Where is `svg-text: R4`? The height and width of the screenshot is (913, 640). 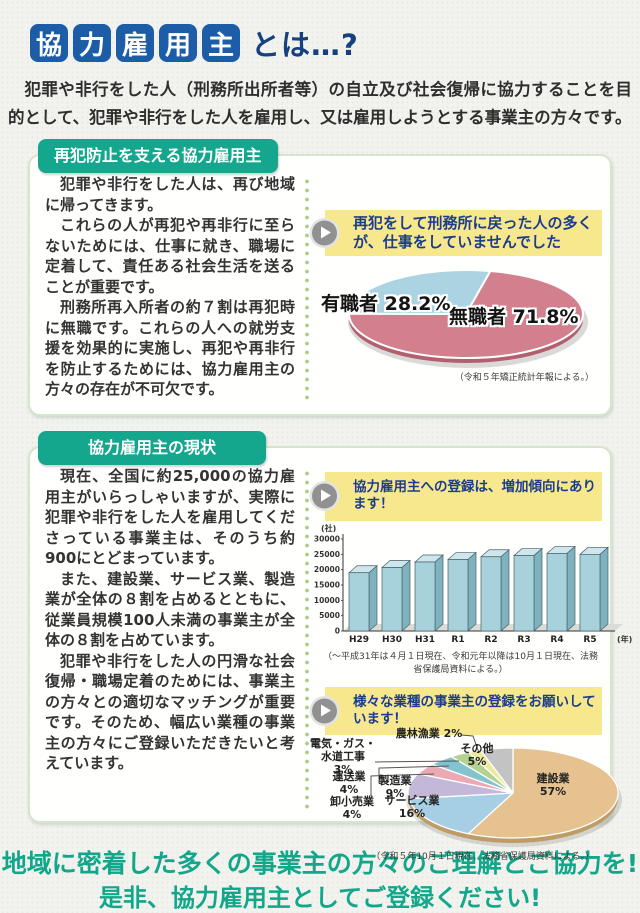 svg-text: R4 is located at coordinates (556, 640).